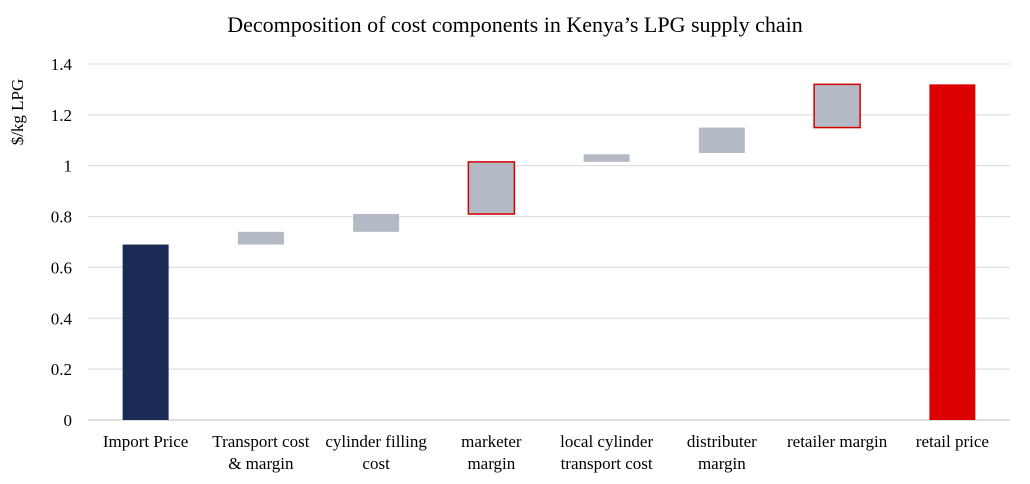 The width and height of the screenshot is (1030, 484). What do you see at coordinates (376, 441) in the screenshot?
I see `x-tick-label: cylinder filling` at bounding box center [376, 441].